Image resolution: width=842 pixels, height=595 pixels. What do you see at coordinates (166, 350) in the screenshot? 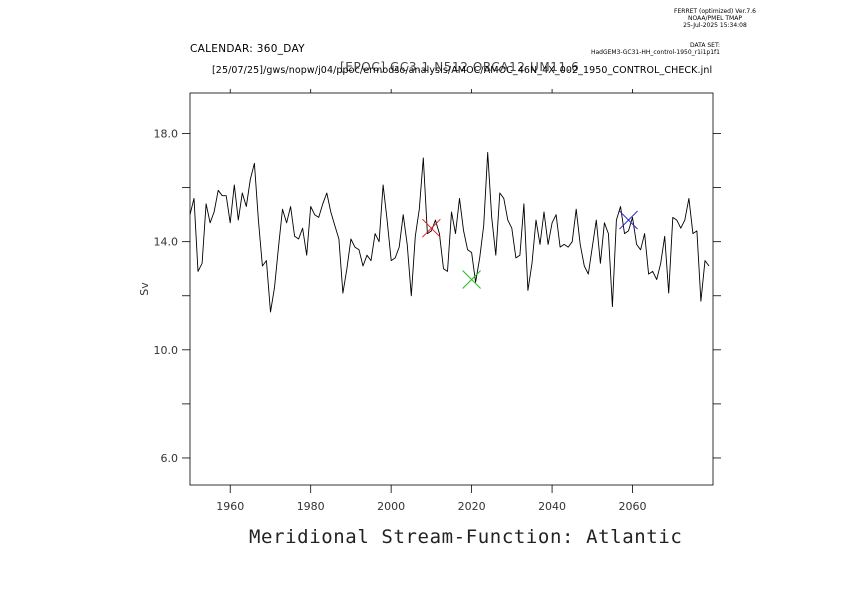
I see `y-tick-label: 10.0` at bounding box center [166, 350].